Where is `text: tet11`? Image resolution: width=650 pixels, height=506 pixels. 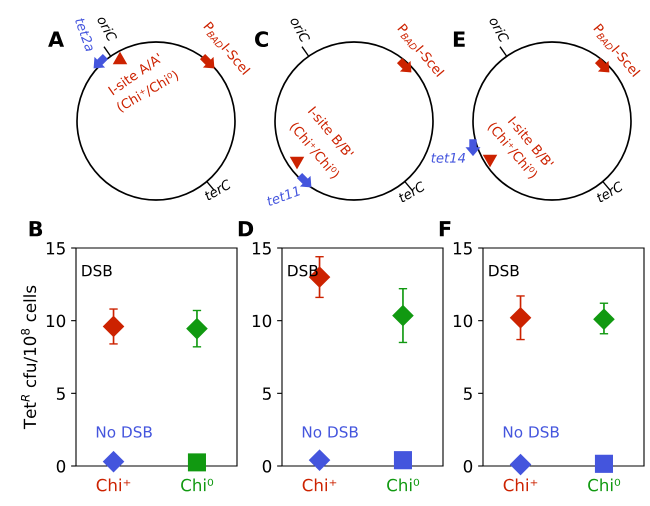 text: tet11 is located at coordinates (283, 196).